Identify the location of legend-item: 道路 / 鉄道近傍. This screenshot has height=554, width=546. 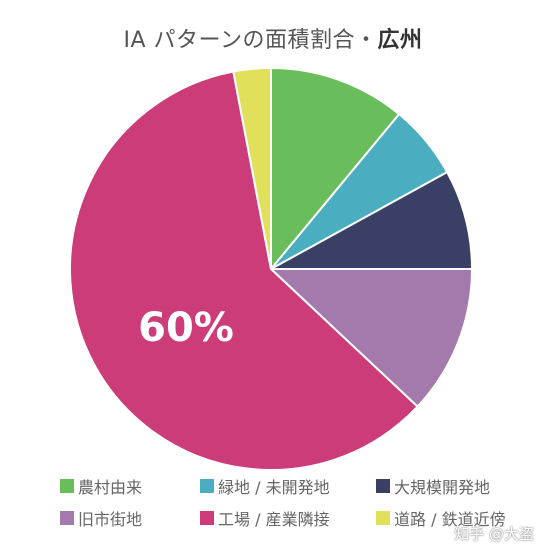
(441, 518).